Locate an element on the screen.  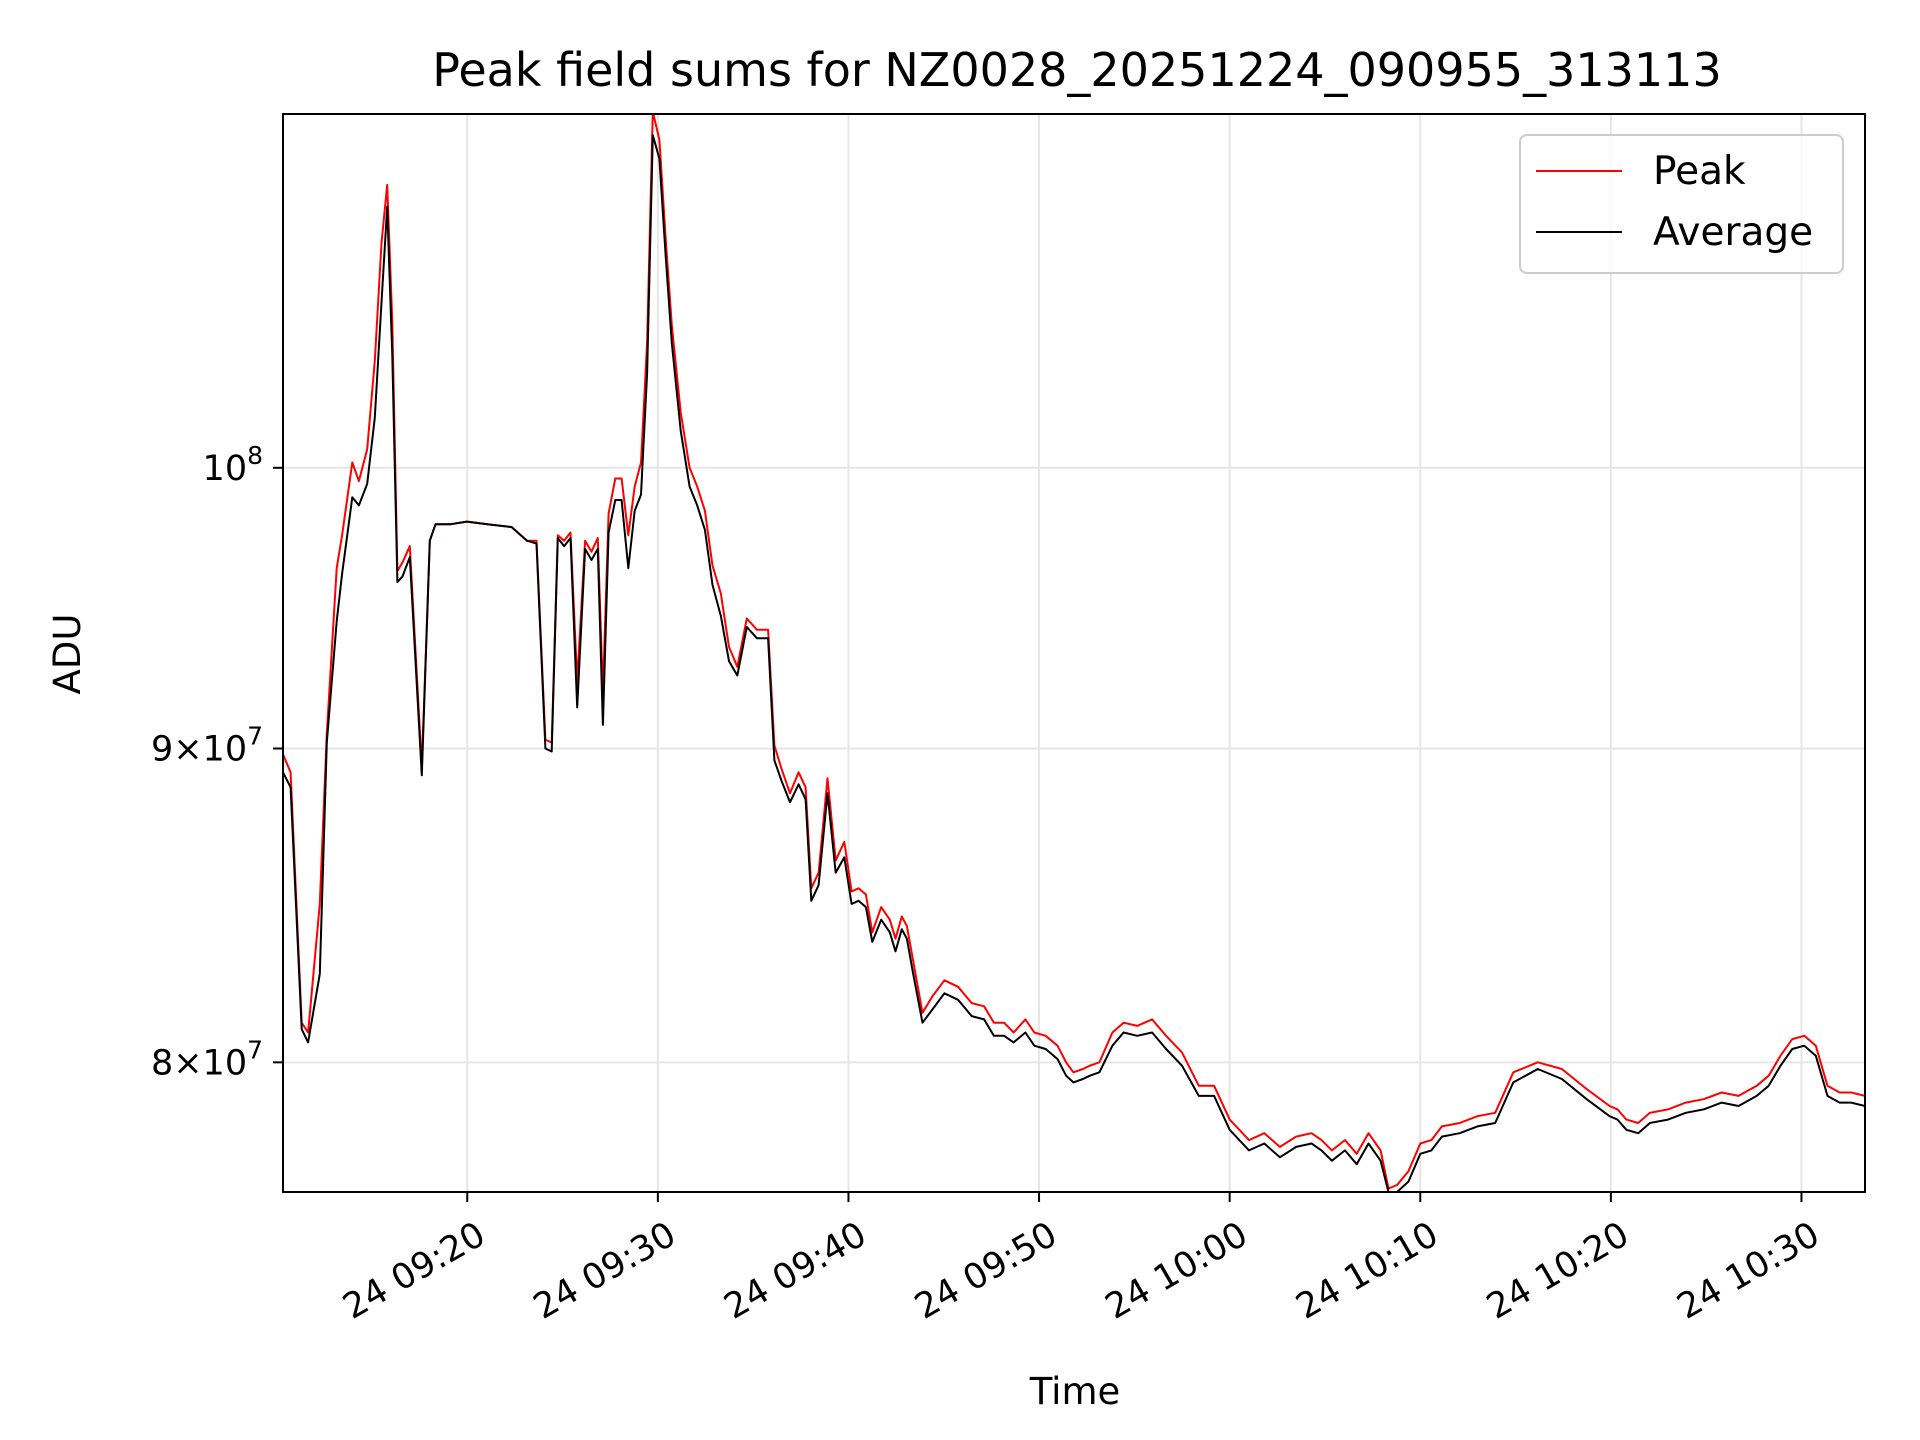
legend-box is located at coordinates (1681, 204).